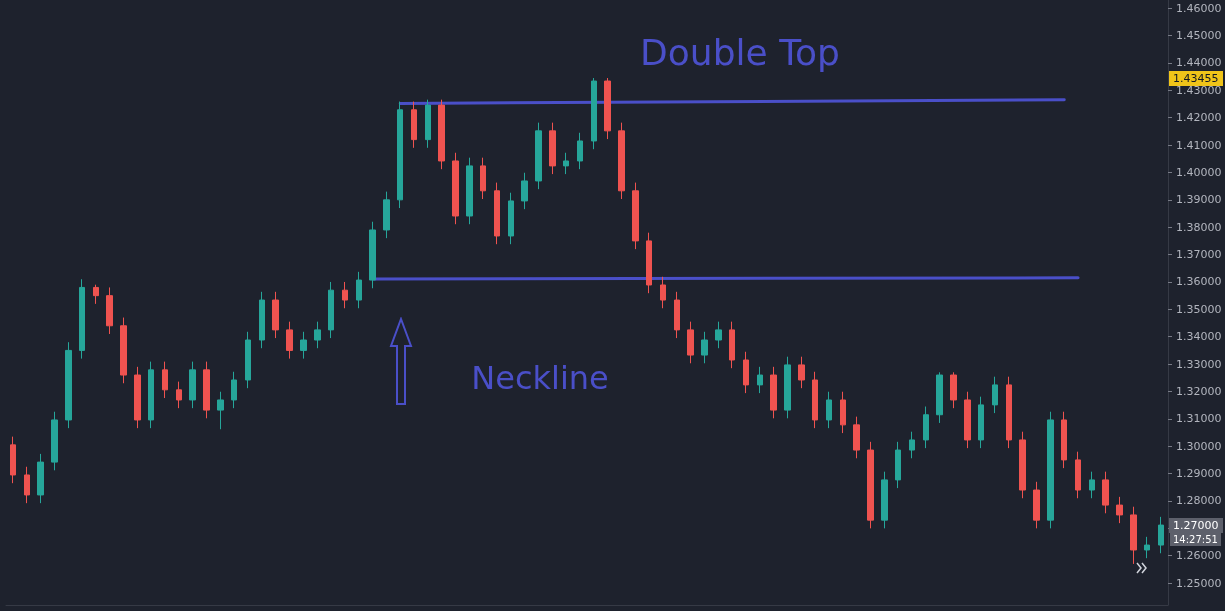  I want to click on y-tick-label: 1.37000, so click(1199, 255).